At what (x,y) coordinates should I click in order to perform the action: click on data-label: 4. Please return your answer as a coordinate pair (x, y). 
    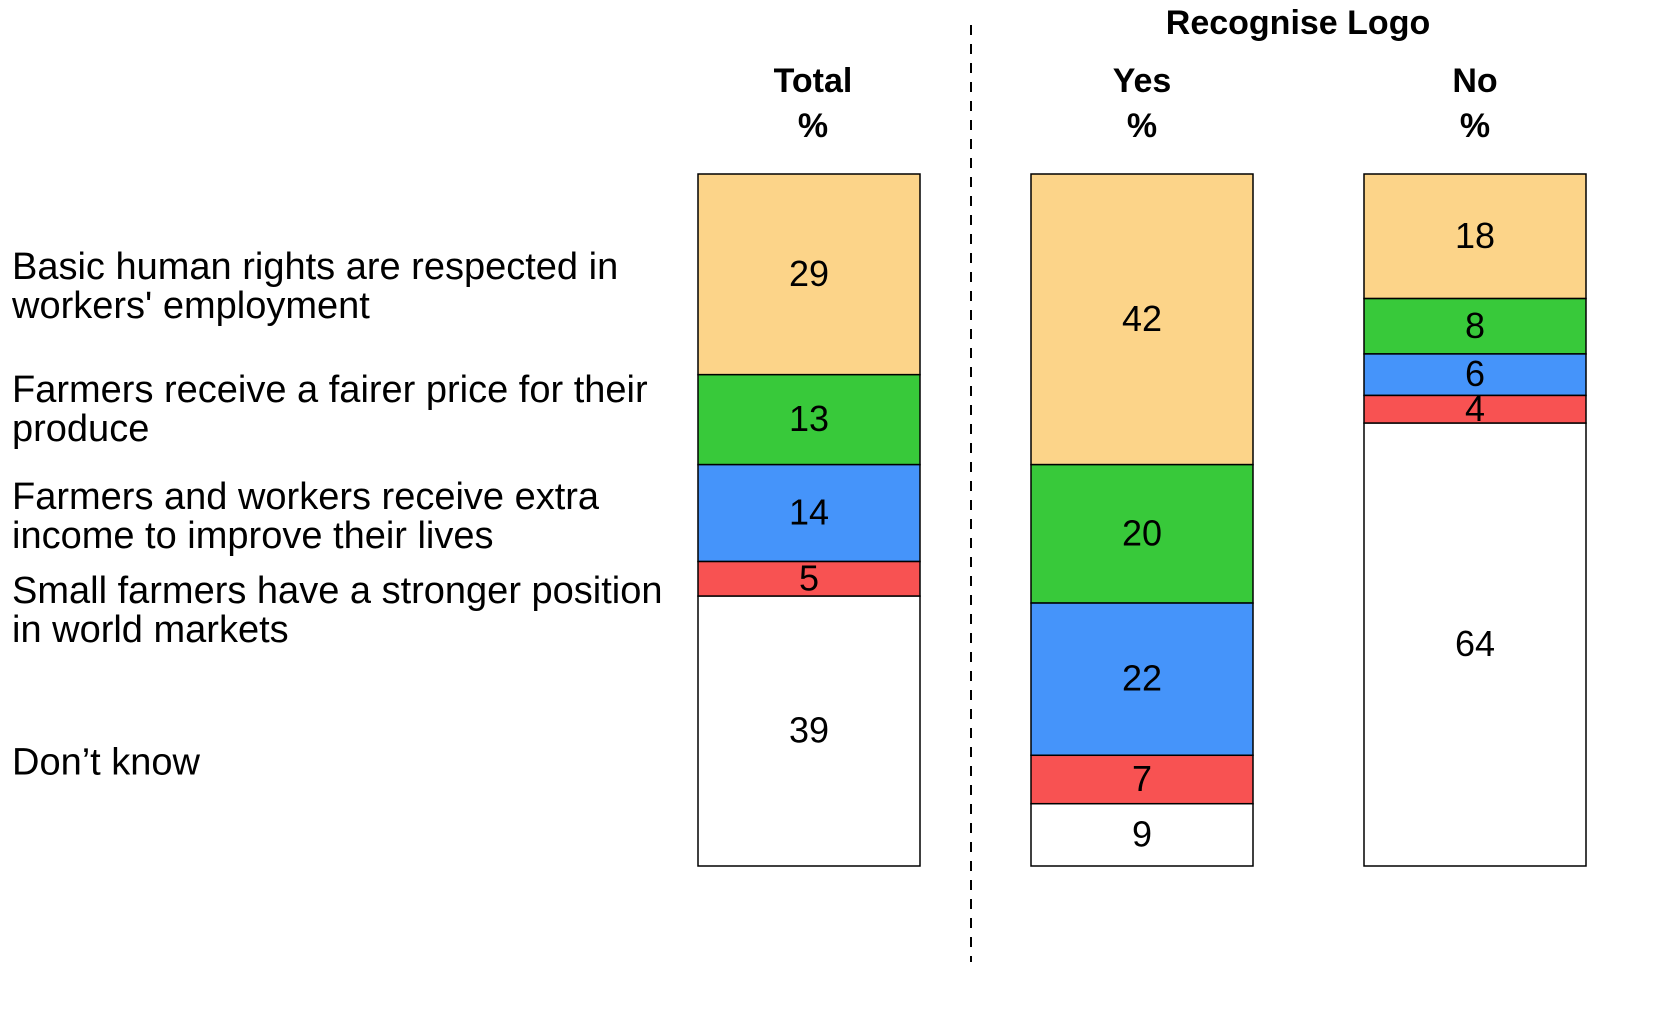
    Looking at the image, I should click on (1475, 408).